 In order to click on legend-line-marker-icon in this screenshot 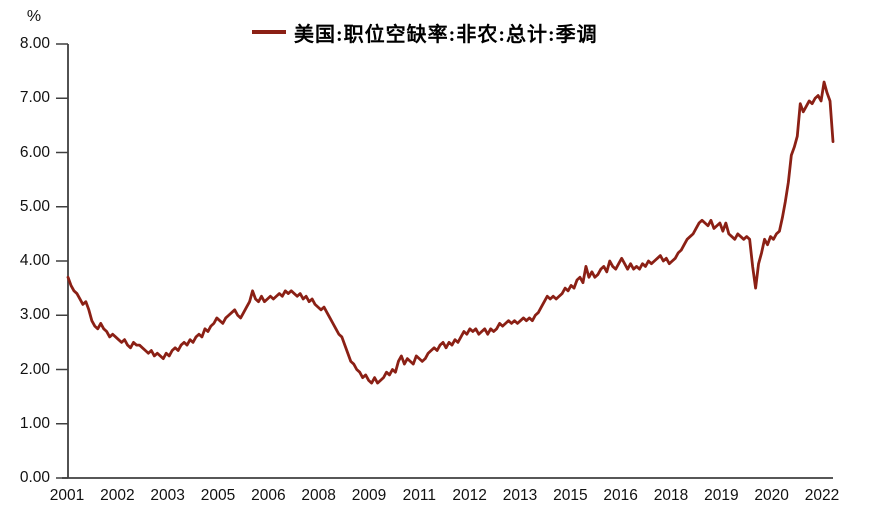, I will do `click(269, 32)`.